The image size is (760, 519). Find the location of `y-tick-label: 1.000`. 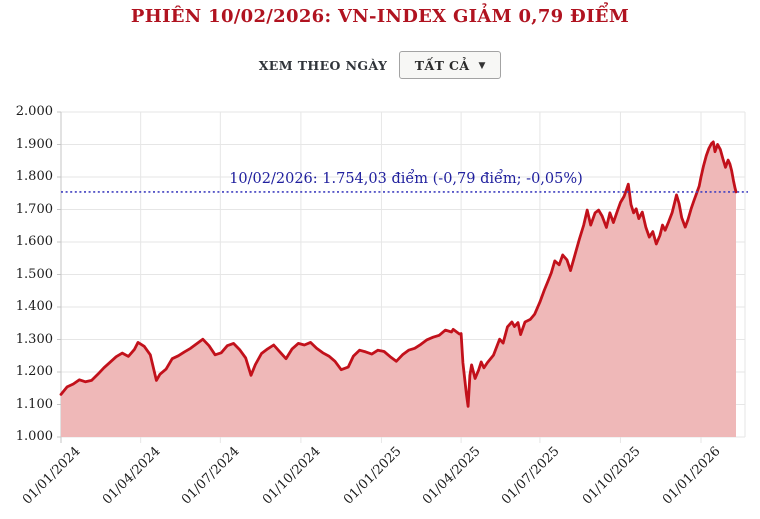

y-tick-label: 1.000 is located at coordinates (34, 436).